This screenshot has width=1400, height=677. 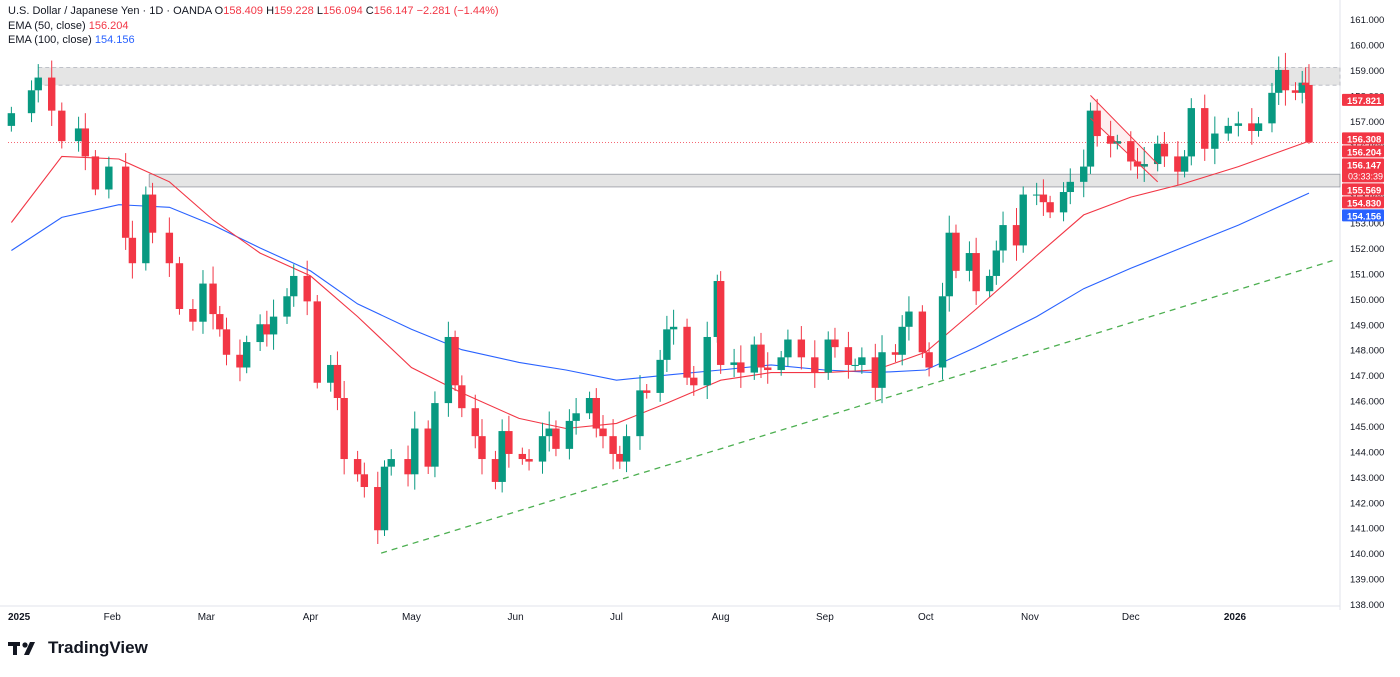 What do you see at coordinates (1367, 427) in the screenshot?
I see `price-tick-label: 145.000` at bounding box center [1367, 427].